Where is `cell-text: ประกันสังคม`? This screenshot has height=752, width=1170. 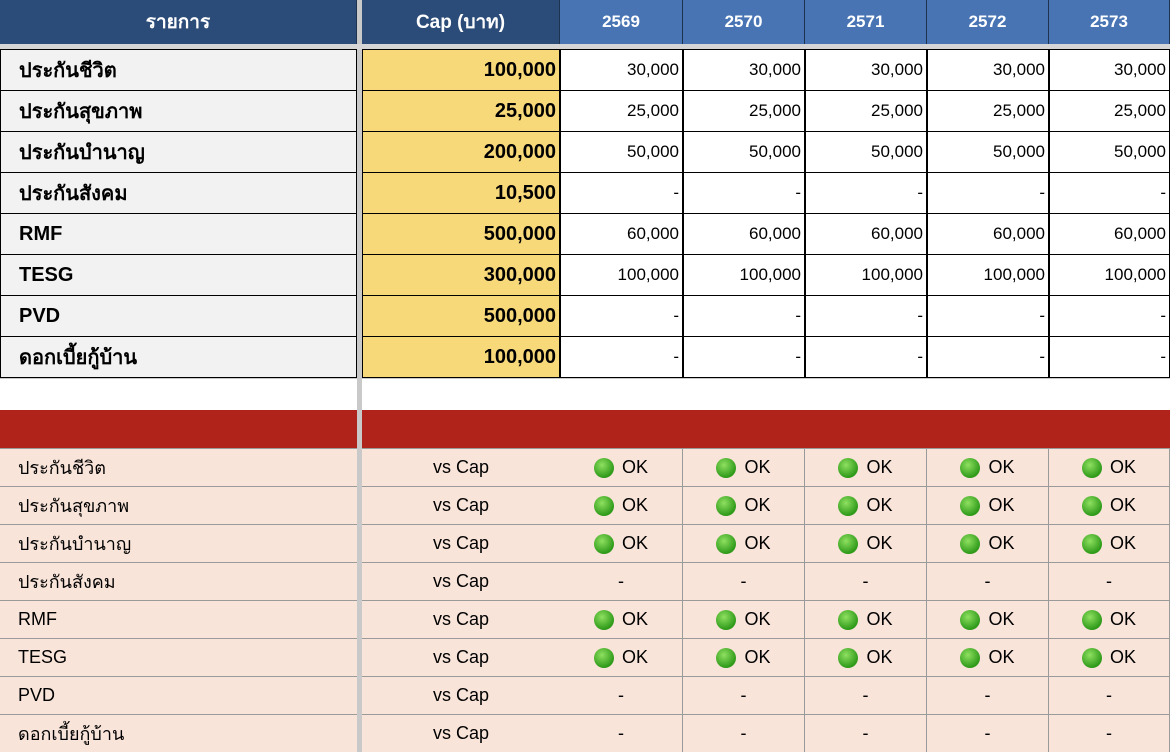 cell-text: ประกันสังคม is located at coordinates (73, 194).